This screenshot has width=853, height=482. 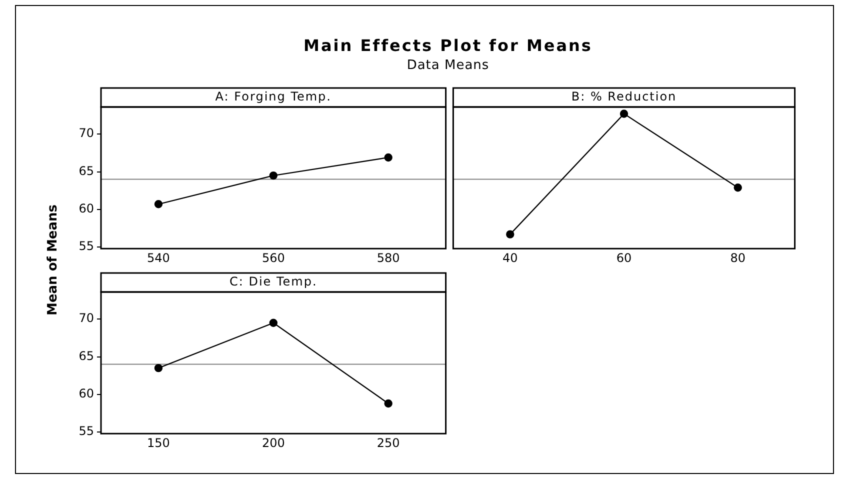 I want to click on y-axis-title: Mean of Means, so click(x=53, y=260).